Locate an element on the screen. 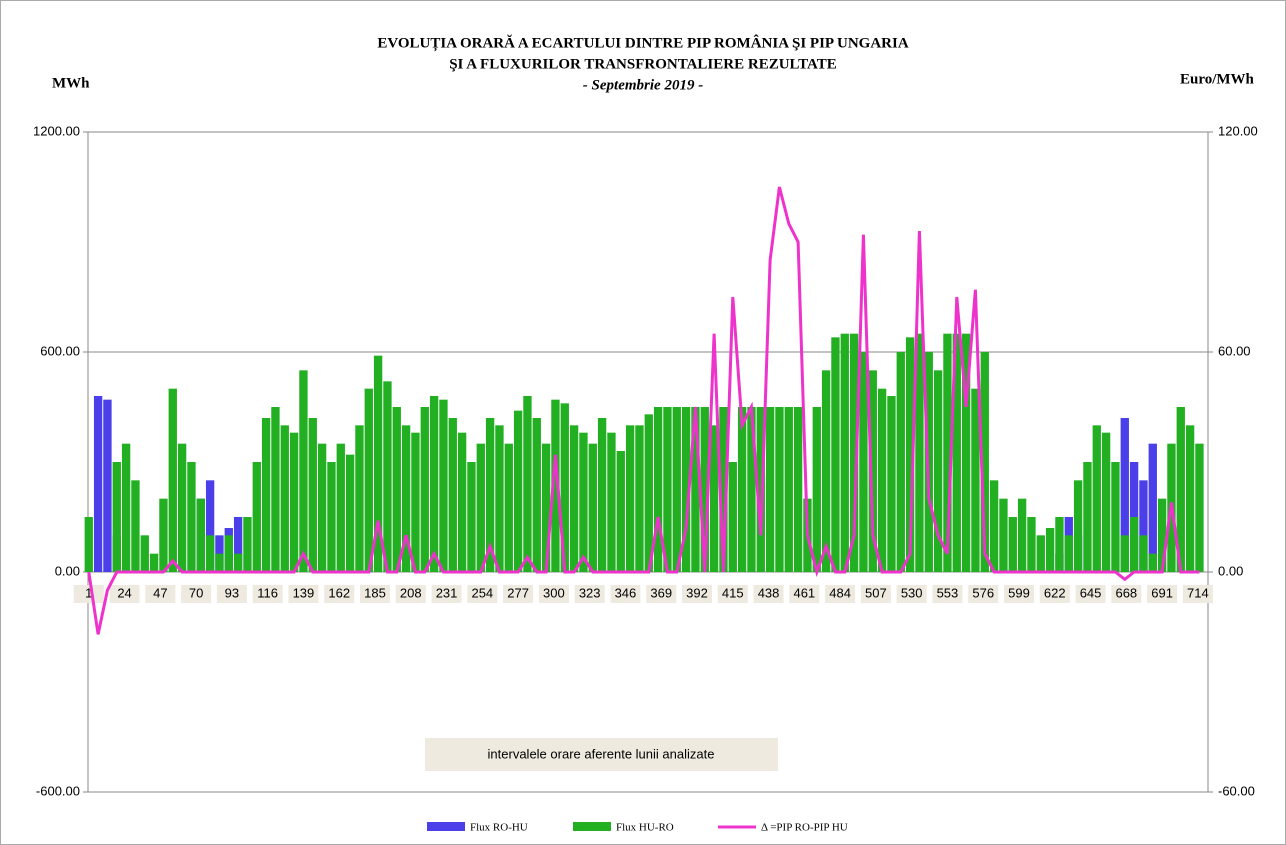 This screenshot has width=1286, height=845. x-tick-label: 185 is located at coordinates (375, 592).